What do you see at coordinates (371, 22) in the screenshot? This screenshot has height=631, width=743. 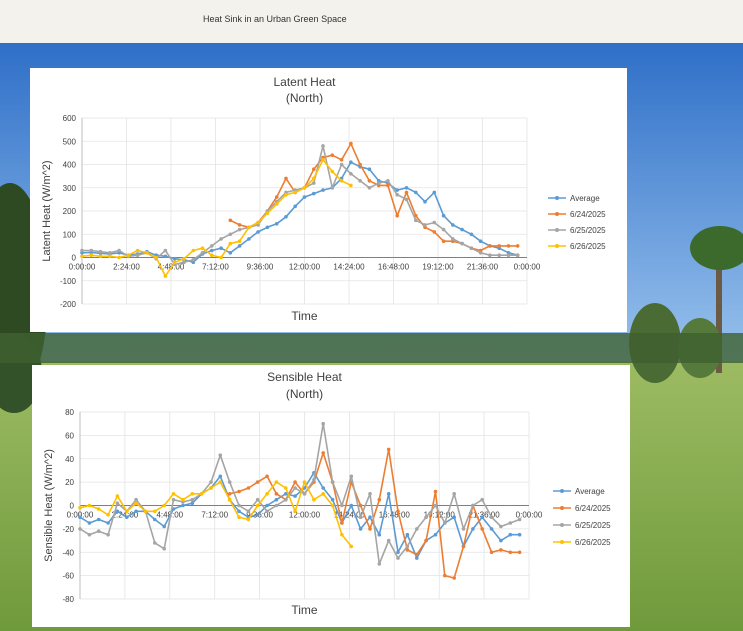 I see `page-header: Heat Sink in an Urban Green Space` at bounding box center [371, 22].